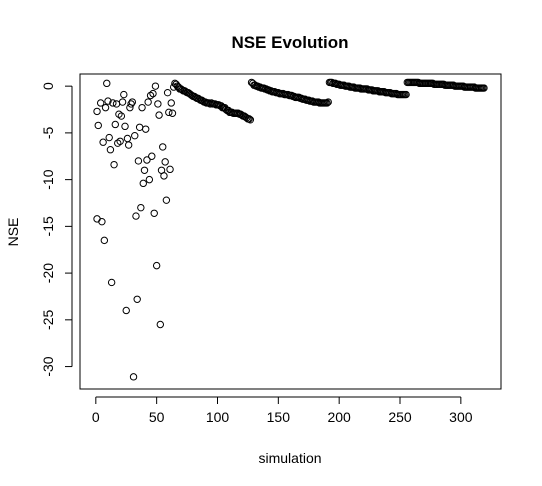 This screenshot has width=542, height=486. What do you see at coordinates (461, 417) in the screenshot?
I see `x-tick-label: 300` at bounding box center [461, 417].